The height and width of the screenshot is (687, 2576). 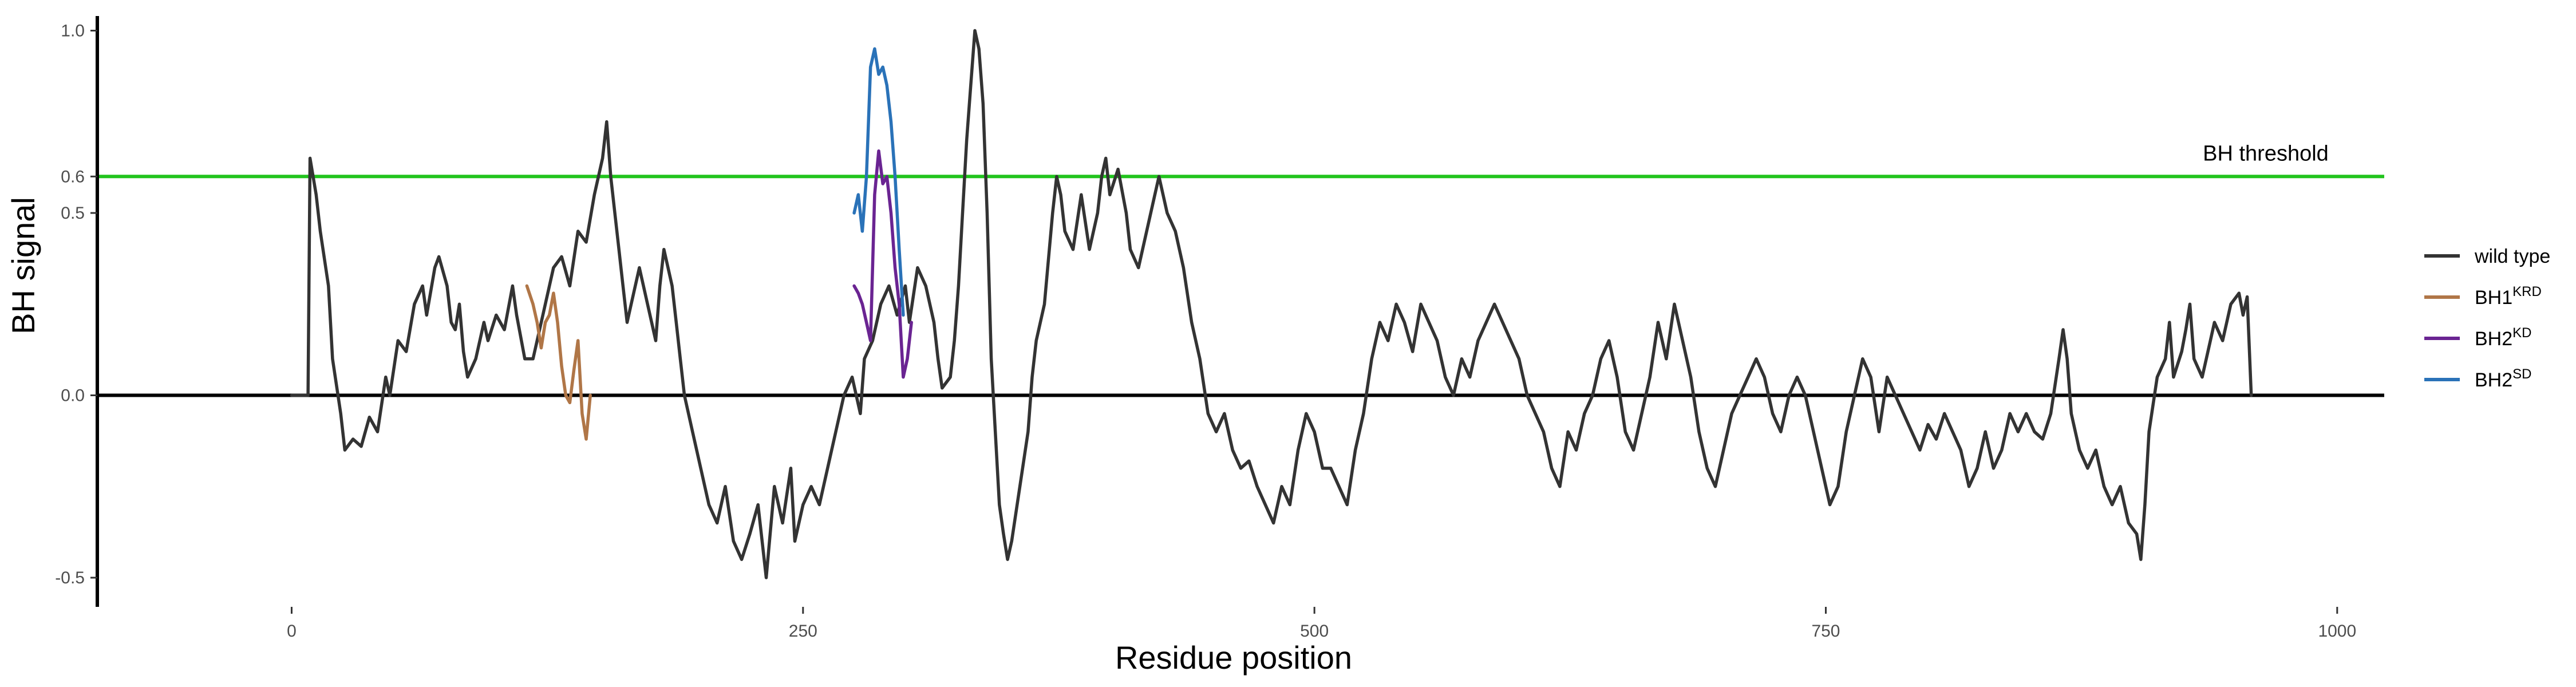 I want to click on y-tick-label-0: -0.5, so click(x=70, y=577).